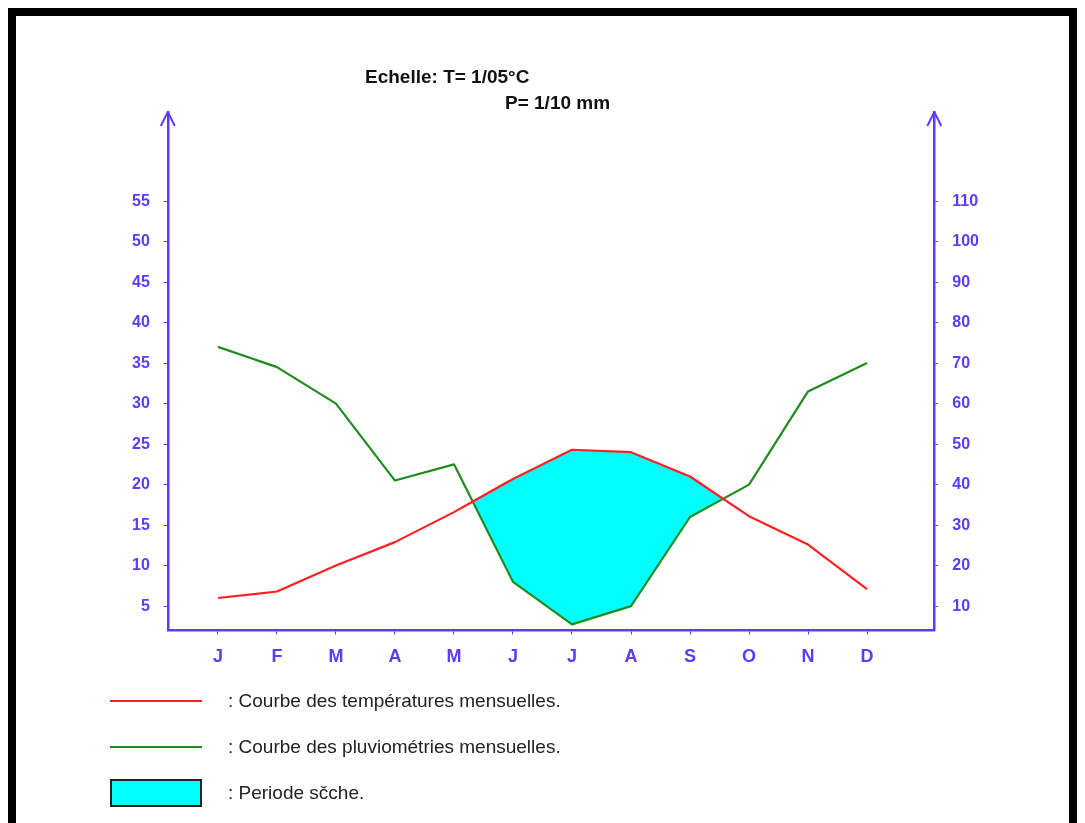  What do you see at coordinates (966, 241) in the screenshot?
I see `y2-tick-label: 100` at bounding box center [966, 241].